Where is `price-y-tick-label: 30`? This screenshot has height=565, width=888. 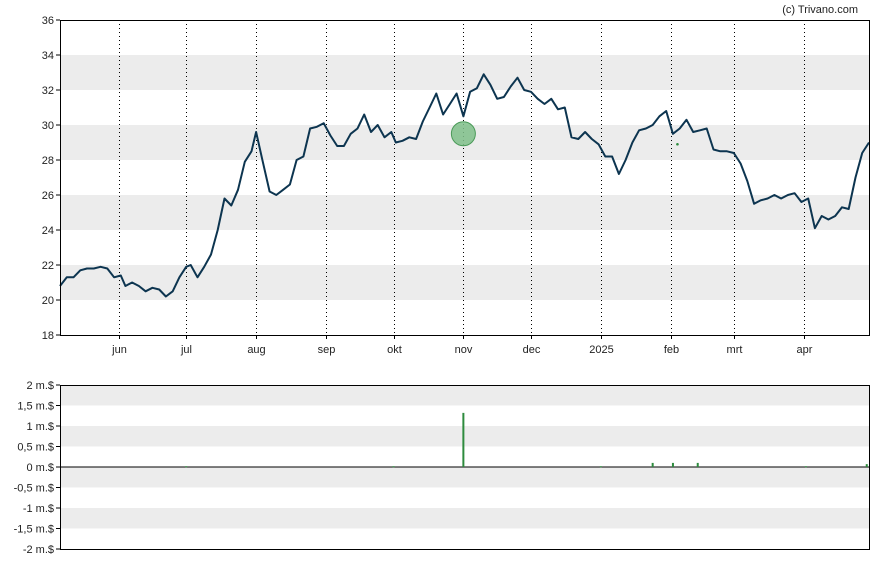 price-y-tick-label: 30 is located at coordinates (48, 126).